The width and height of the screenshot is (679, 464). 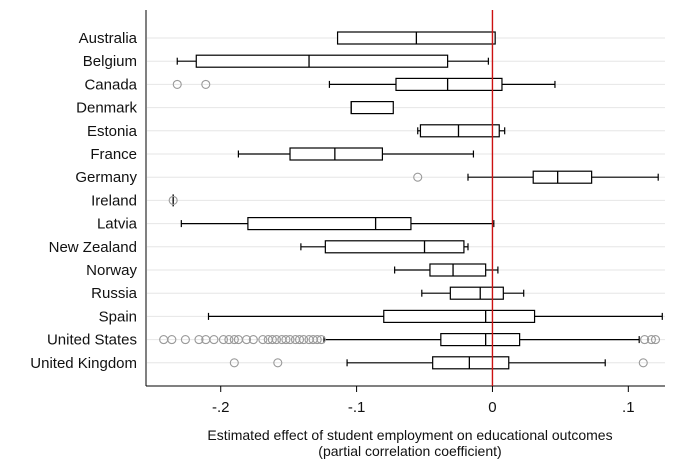 I want to click on box-germany, so click(x=536, y=177).